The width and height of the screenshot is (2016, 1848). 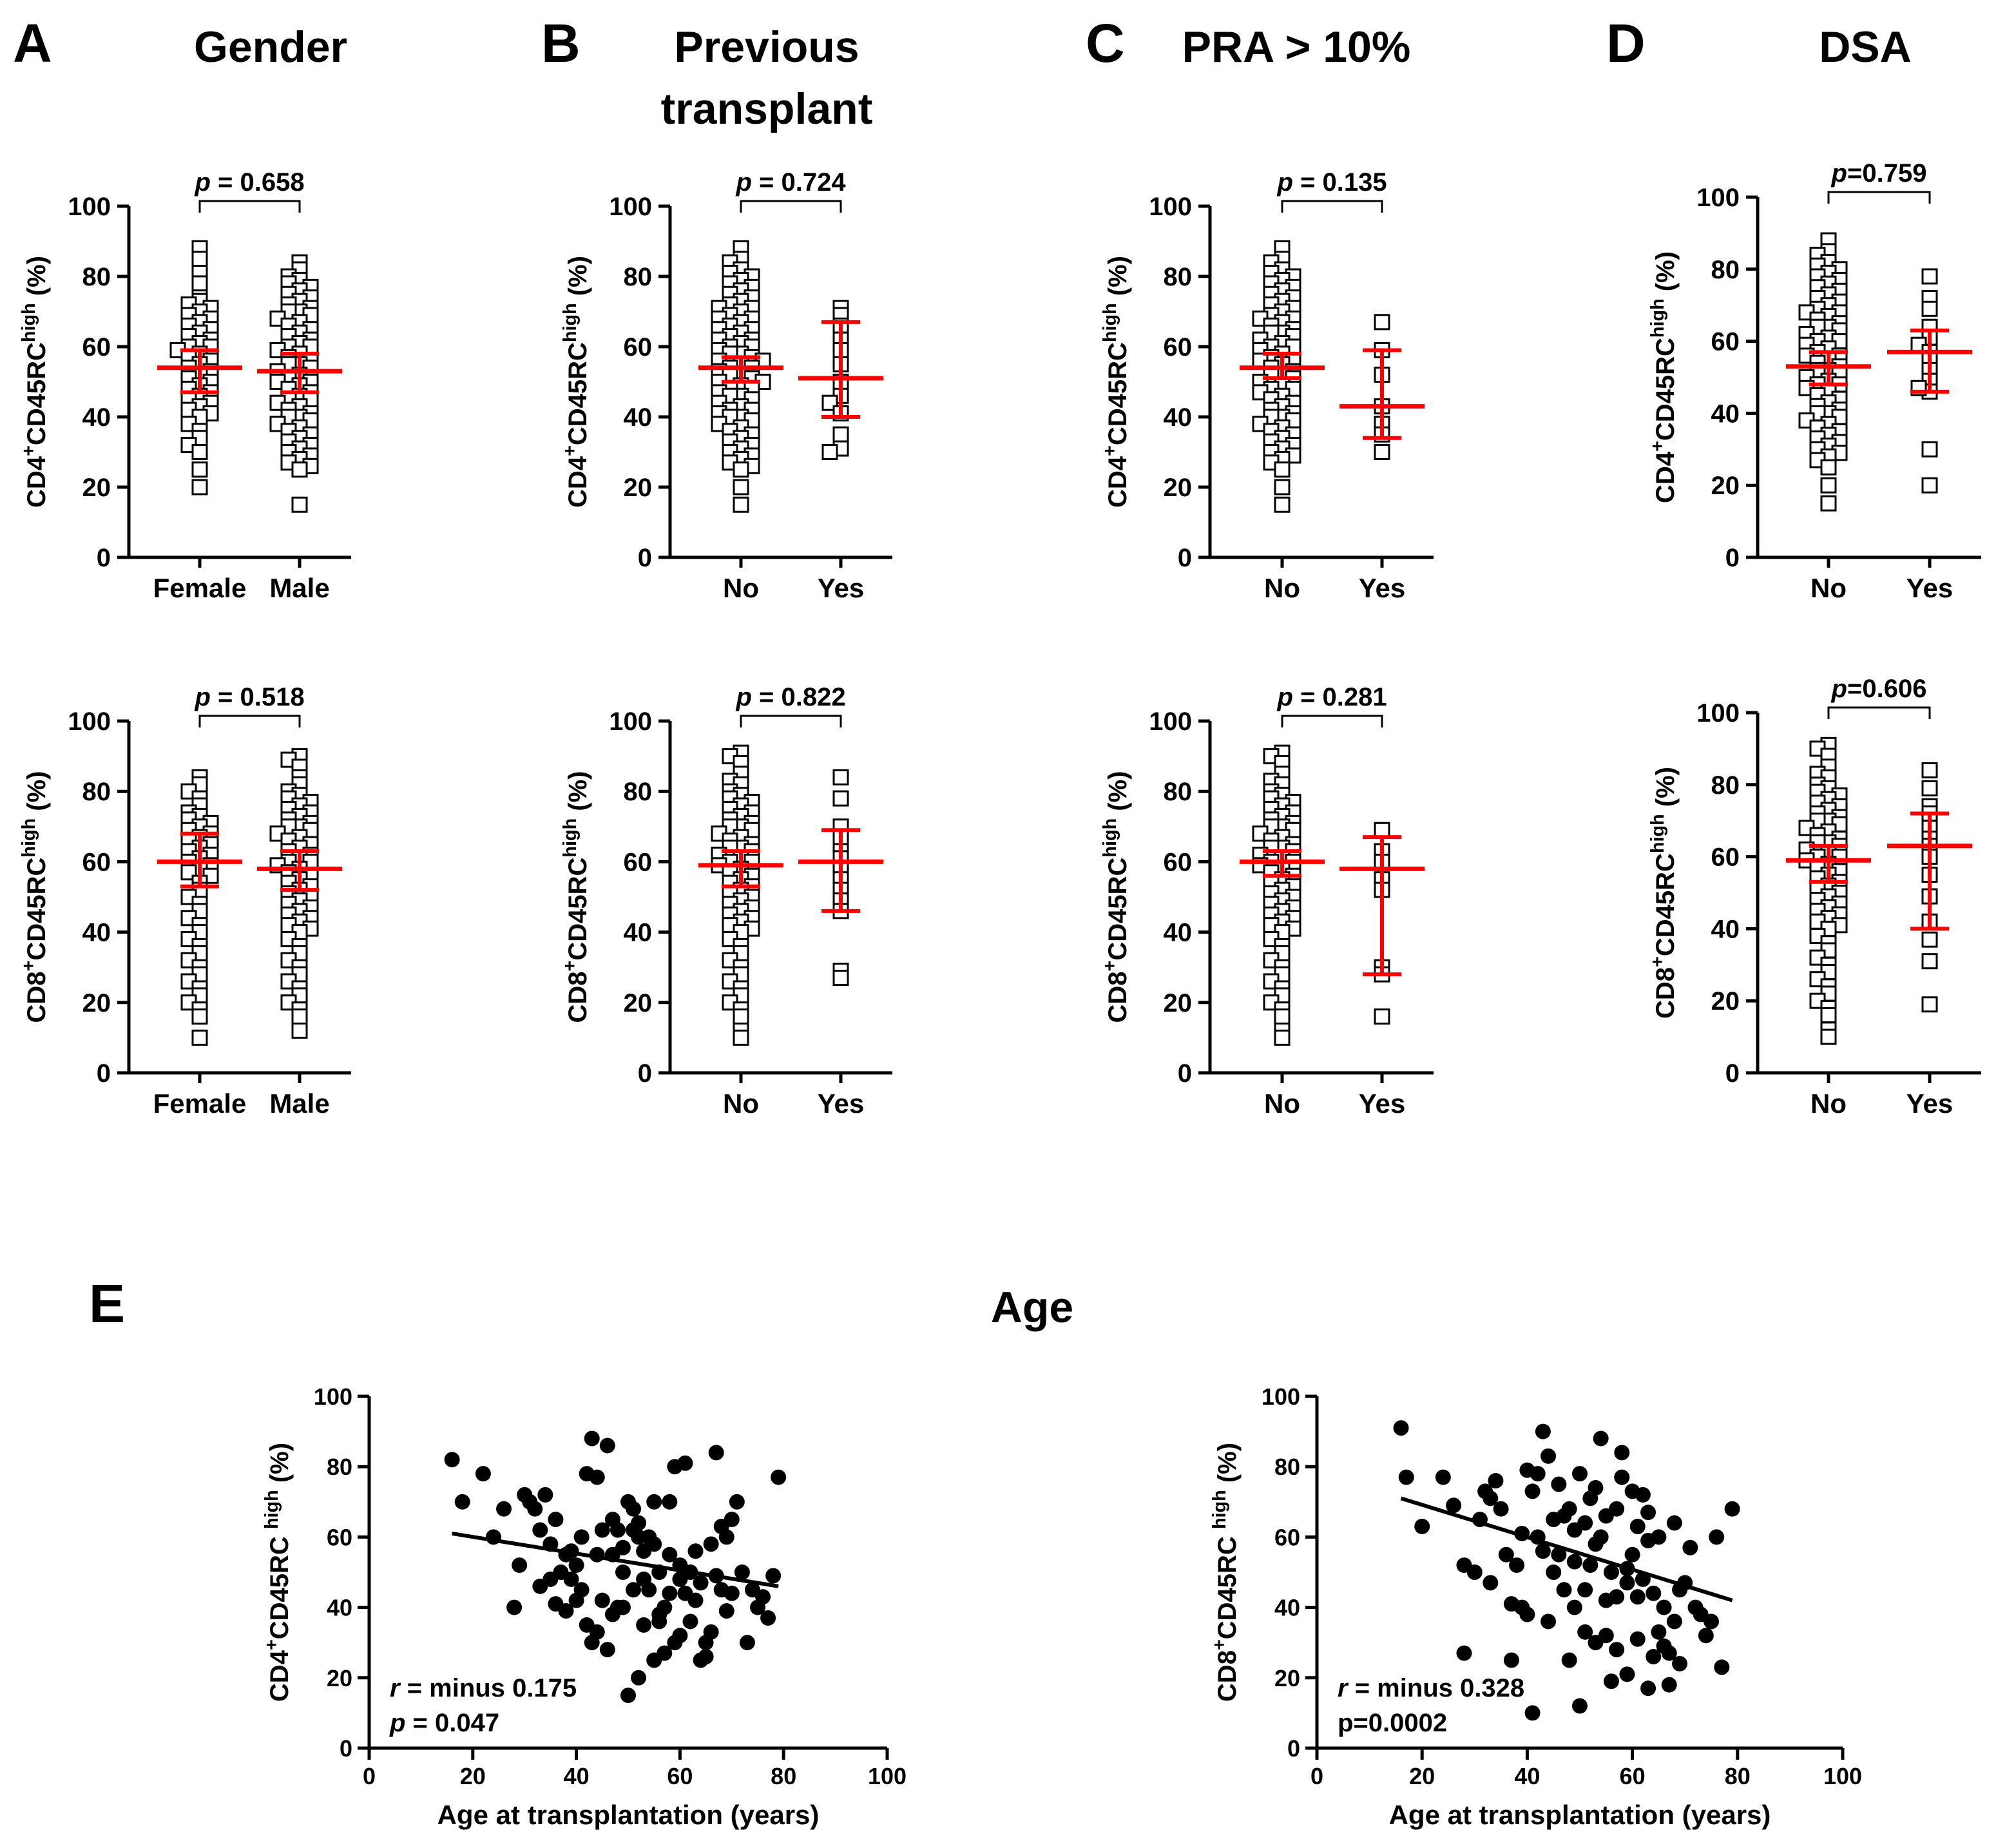 What do you see at coordinates (1296, 47) in the screenshot?
I see `panel-title-c: PRA > 10%` at bounding box center [1296, 47].